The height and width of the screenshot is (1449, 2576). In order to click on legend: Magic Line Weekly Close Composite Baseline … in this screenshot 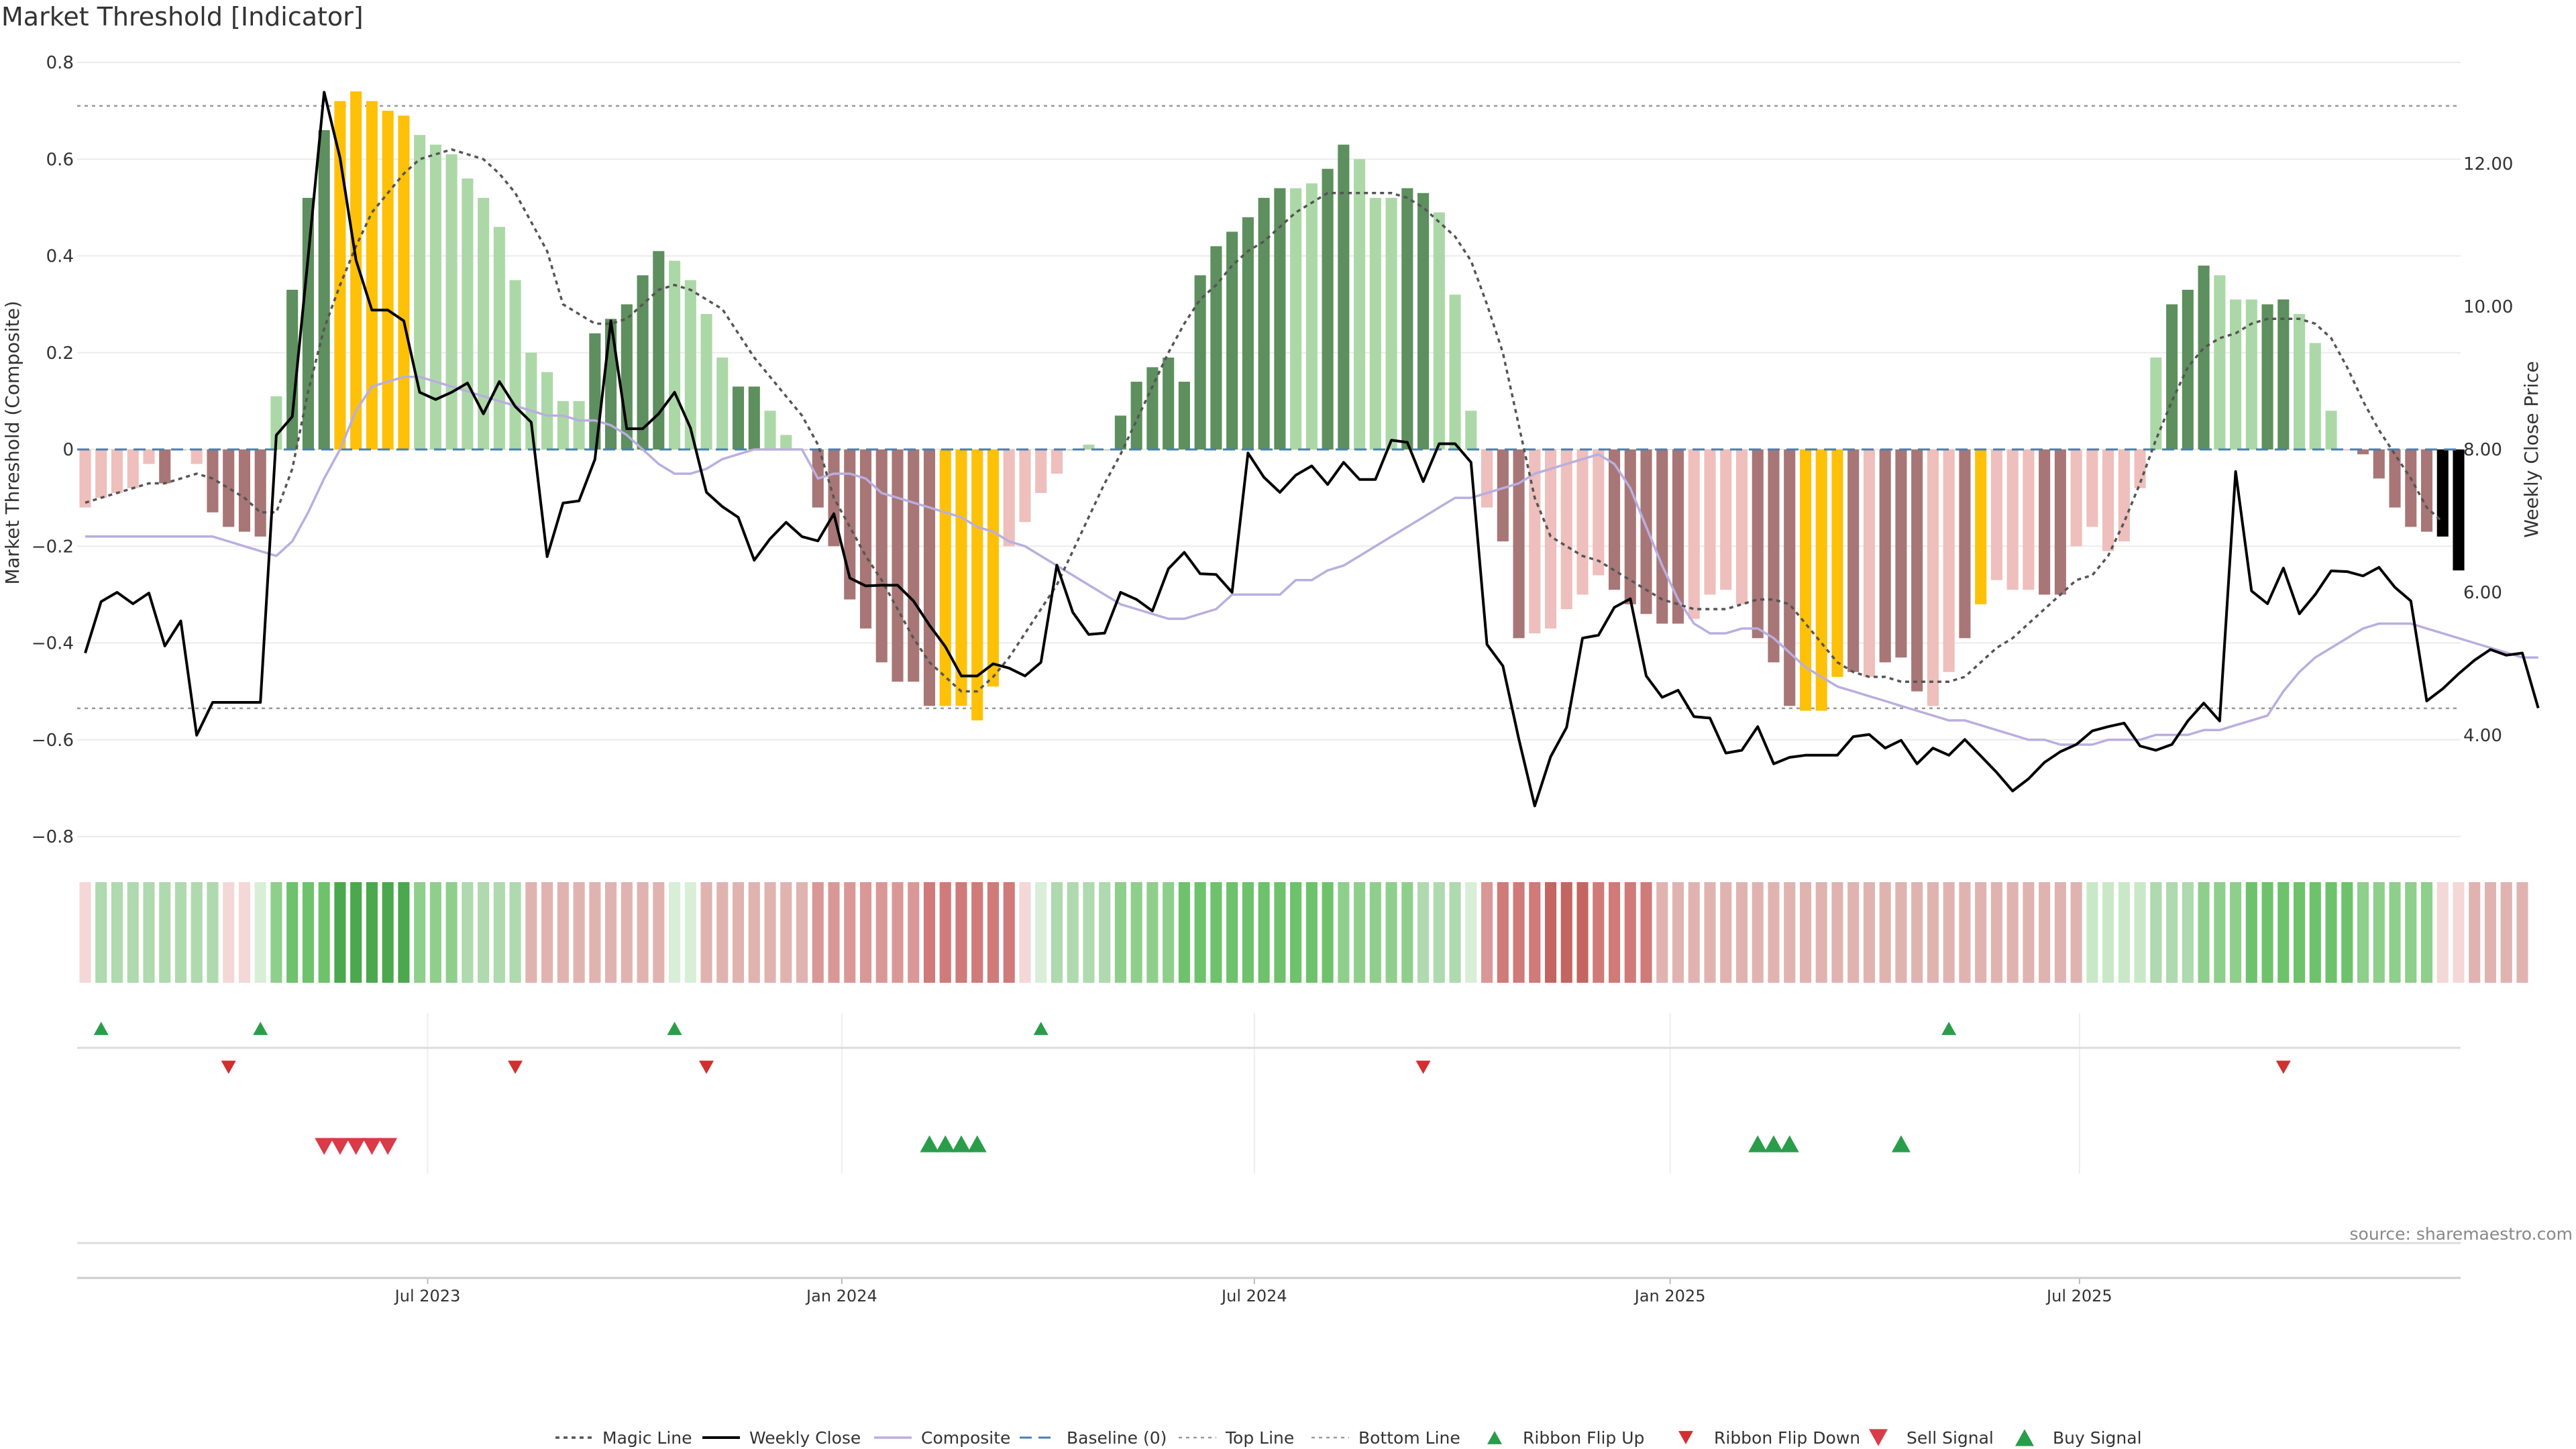, I will do `click(1348, 1438)`.